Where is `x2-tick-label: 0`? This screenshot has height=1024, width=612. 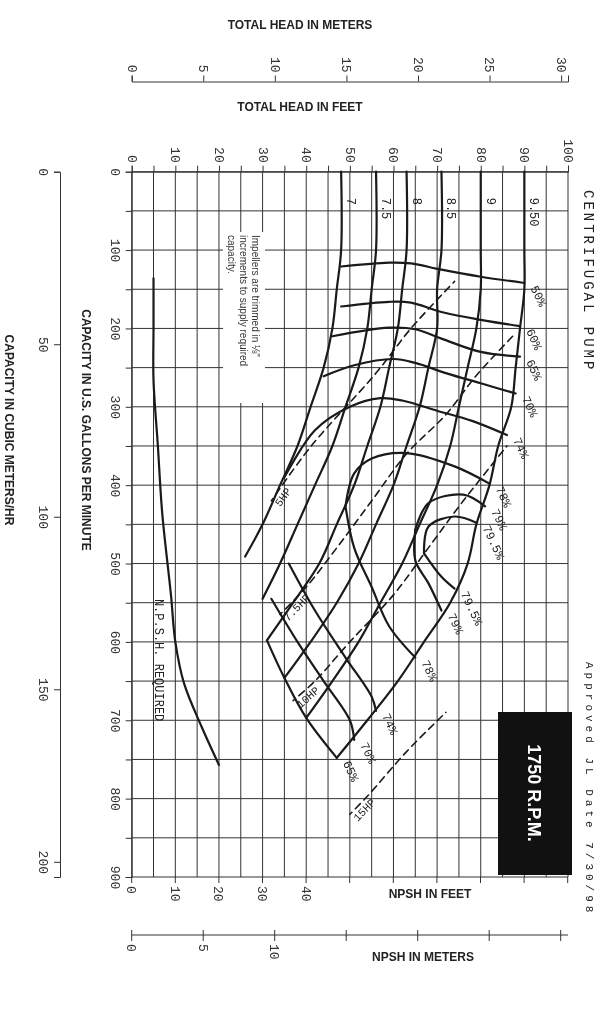
x2-tick-label: 0 is located at coordinates (131, 68).